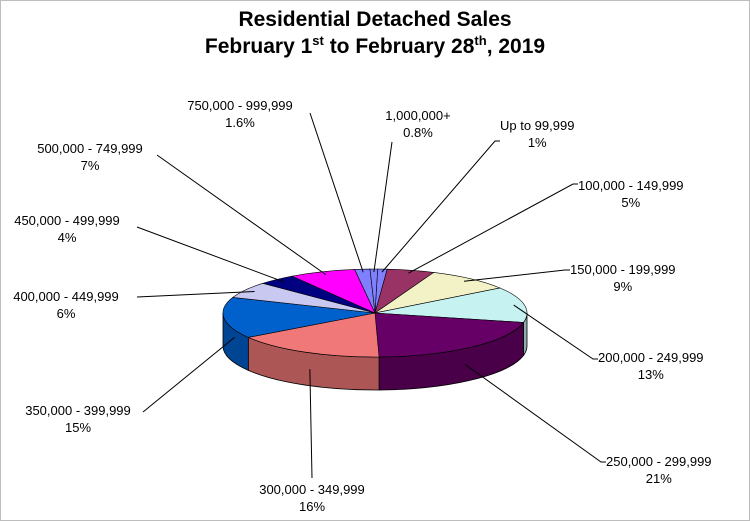  I want to click on chart-title-line2: February 1st to February 28th, 2019, so click(375, 46).